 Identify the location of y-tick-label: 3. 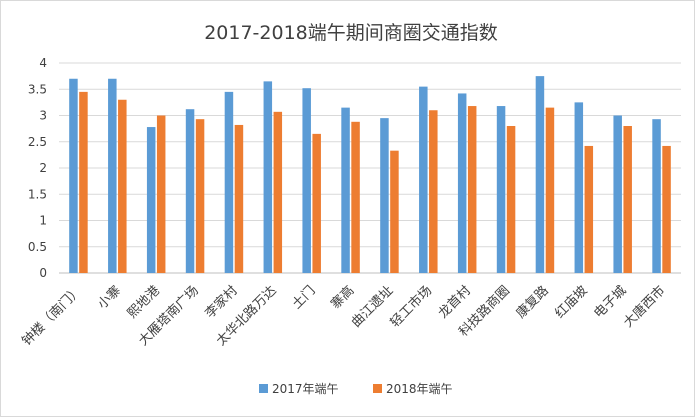
(43, 116).